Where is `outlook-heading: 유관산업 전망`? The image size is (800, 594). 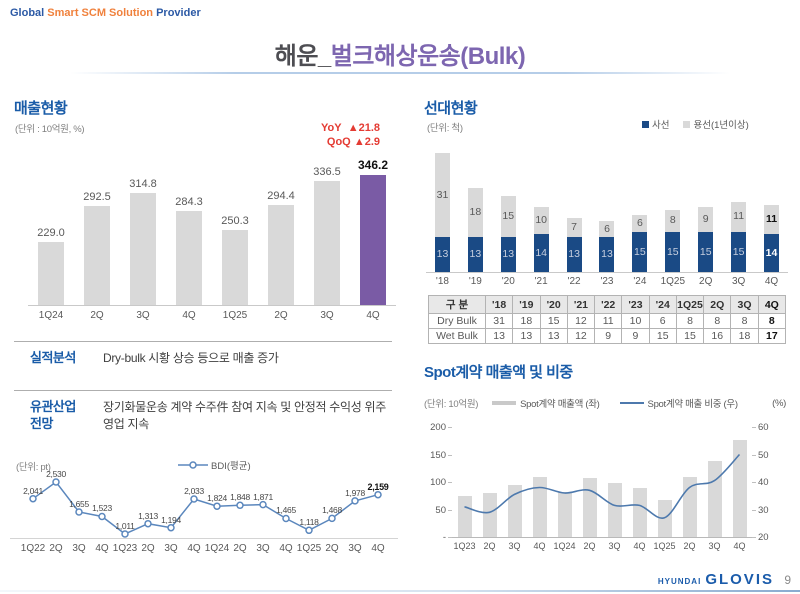 outlook-heading: 유관산업 전망 is located at coordinates (53, 415).